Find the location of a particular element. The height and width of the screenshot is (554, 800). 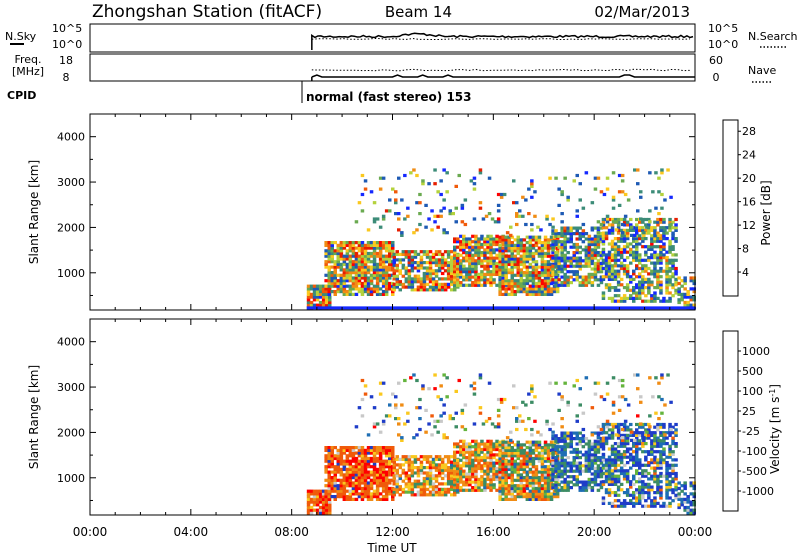

colorbar-tick-label: 25 is located at coordinates (749, 411).